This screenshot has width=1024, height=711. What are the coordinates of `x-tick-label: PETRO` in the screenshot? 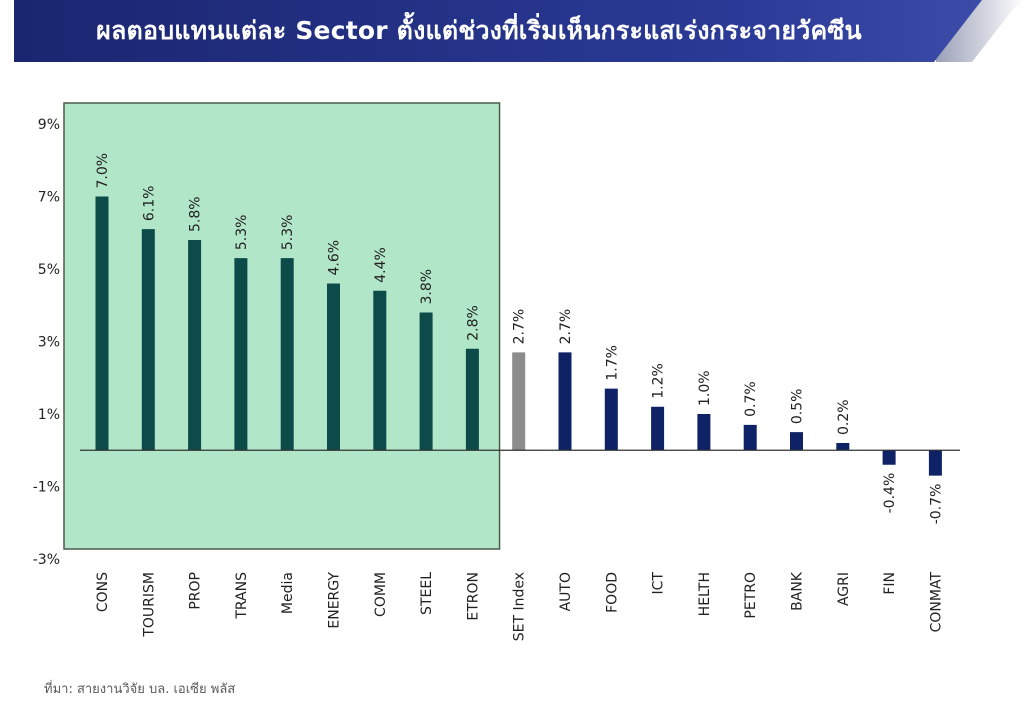 It's located at (751, 595).